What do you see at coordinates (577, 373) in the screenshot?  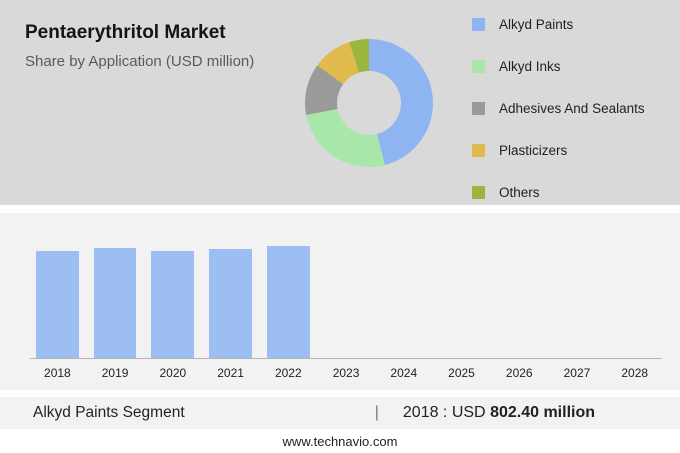 I see `x-tick-label: 2027` at bounding box center [577, 373].